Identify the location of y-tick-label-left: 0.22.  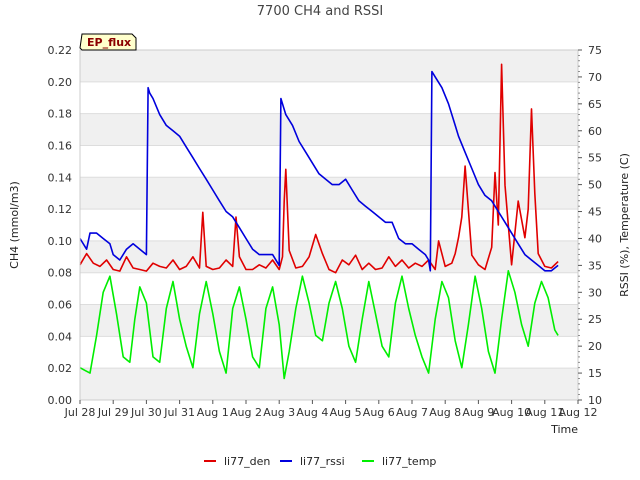
(60, 50).